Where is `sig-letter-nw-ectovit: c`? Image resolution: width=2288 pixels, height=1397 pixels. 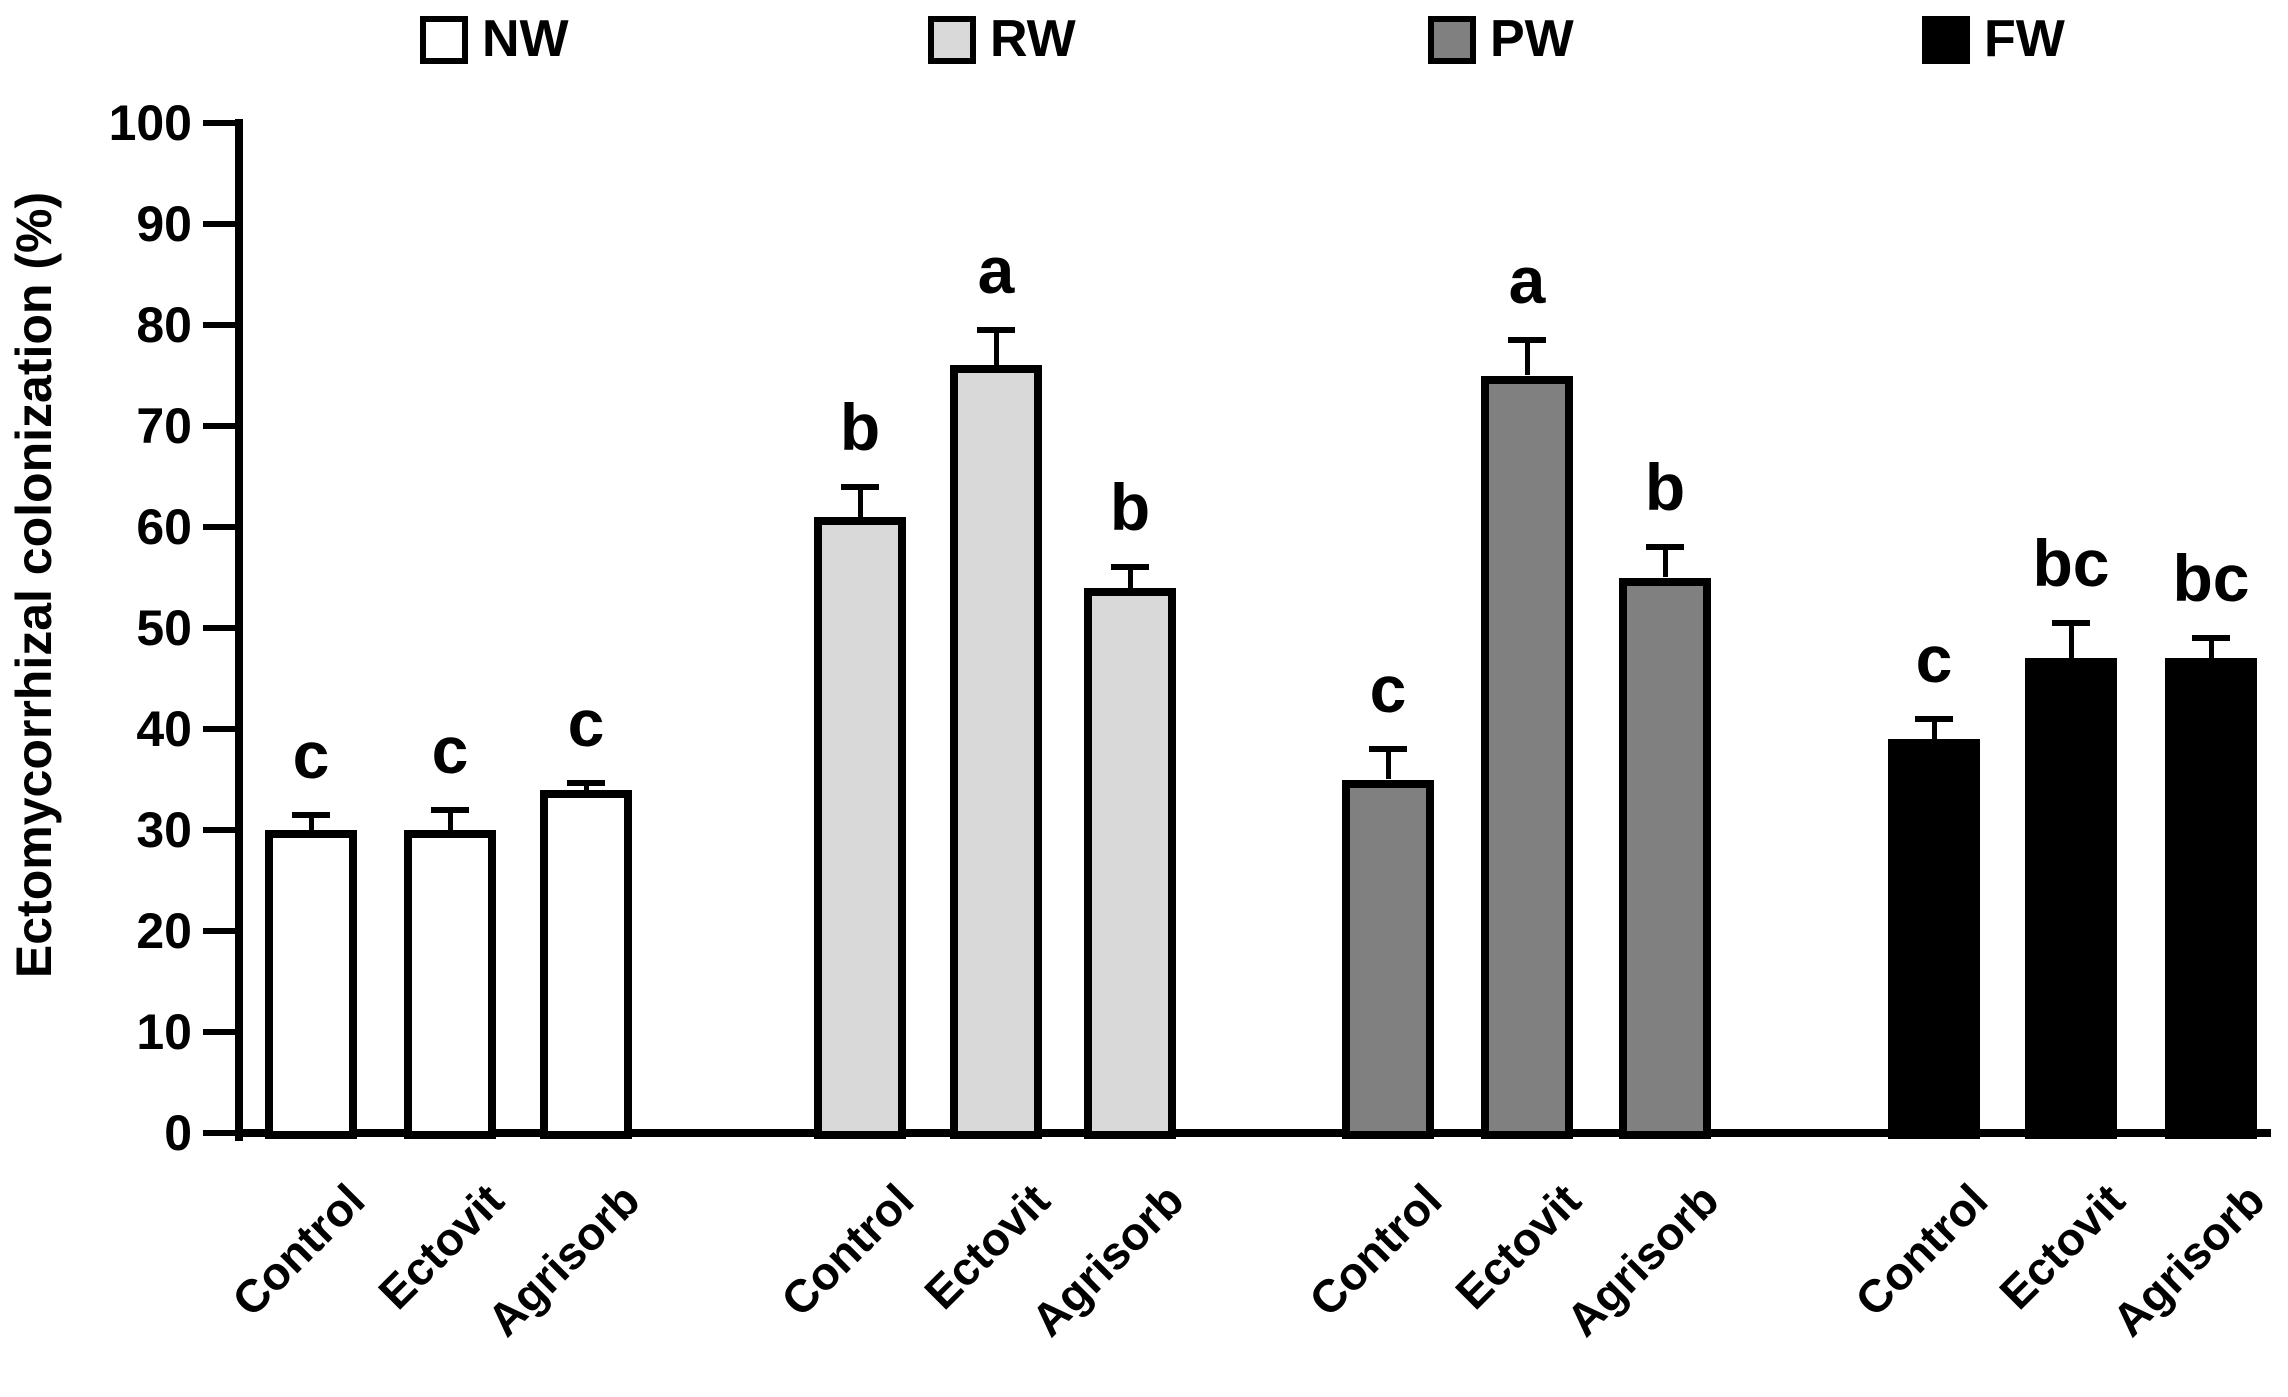
sig-letter-nw-ectovit: c is located at coordinates (450, 749).